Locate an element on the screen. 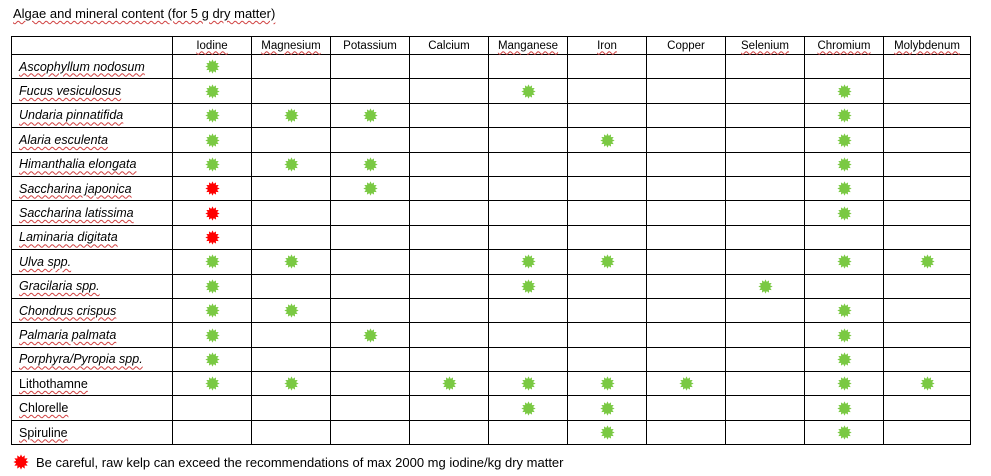 This screenshot has height=476, width=991. table-row: Saccharina latissima is located at coordinates (491, 213).